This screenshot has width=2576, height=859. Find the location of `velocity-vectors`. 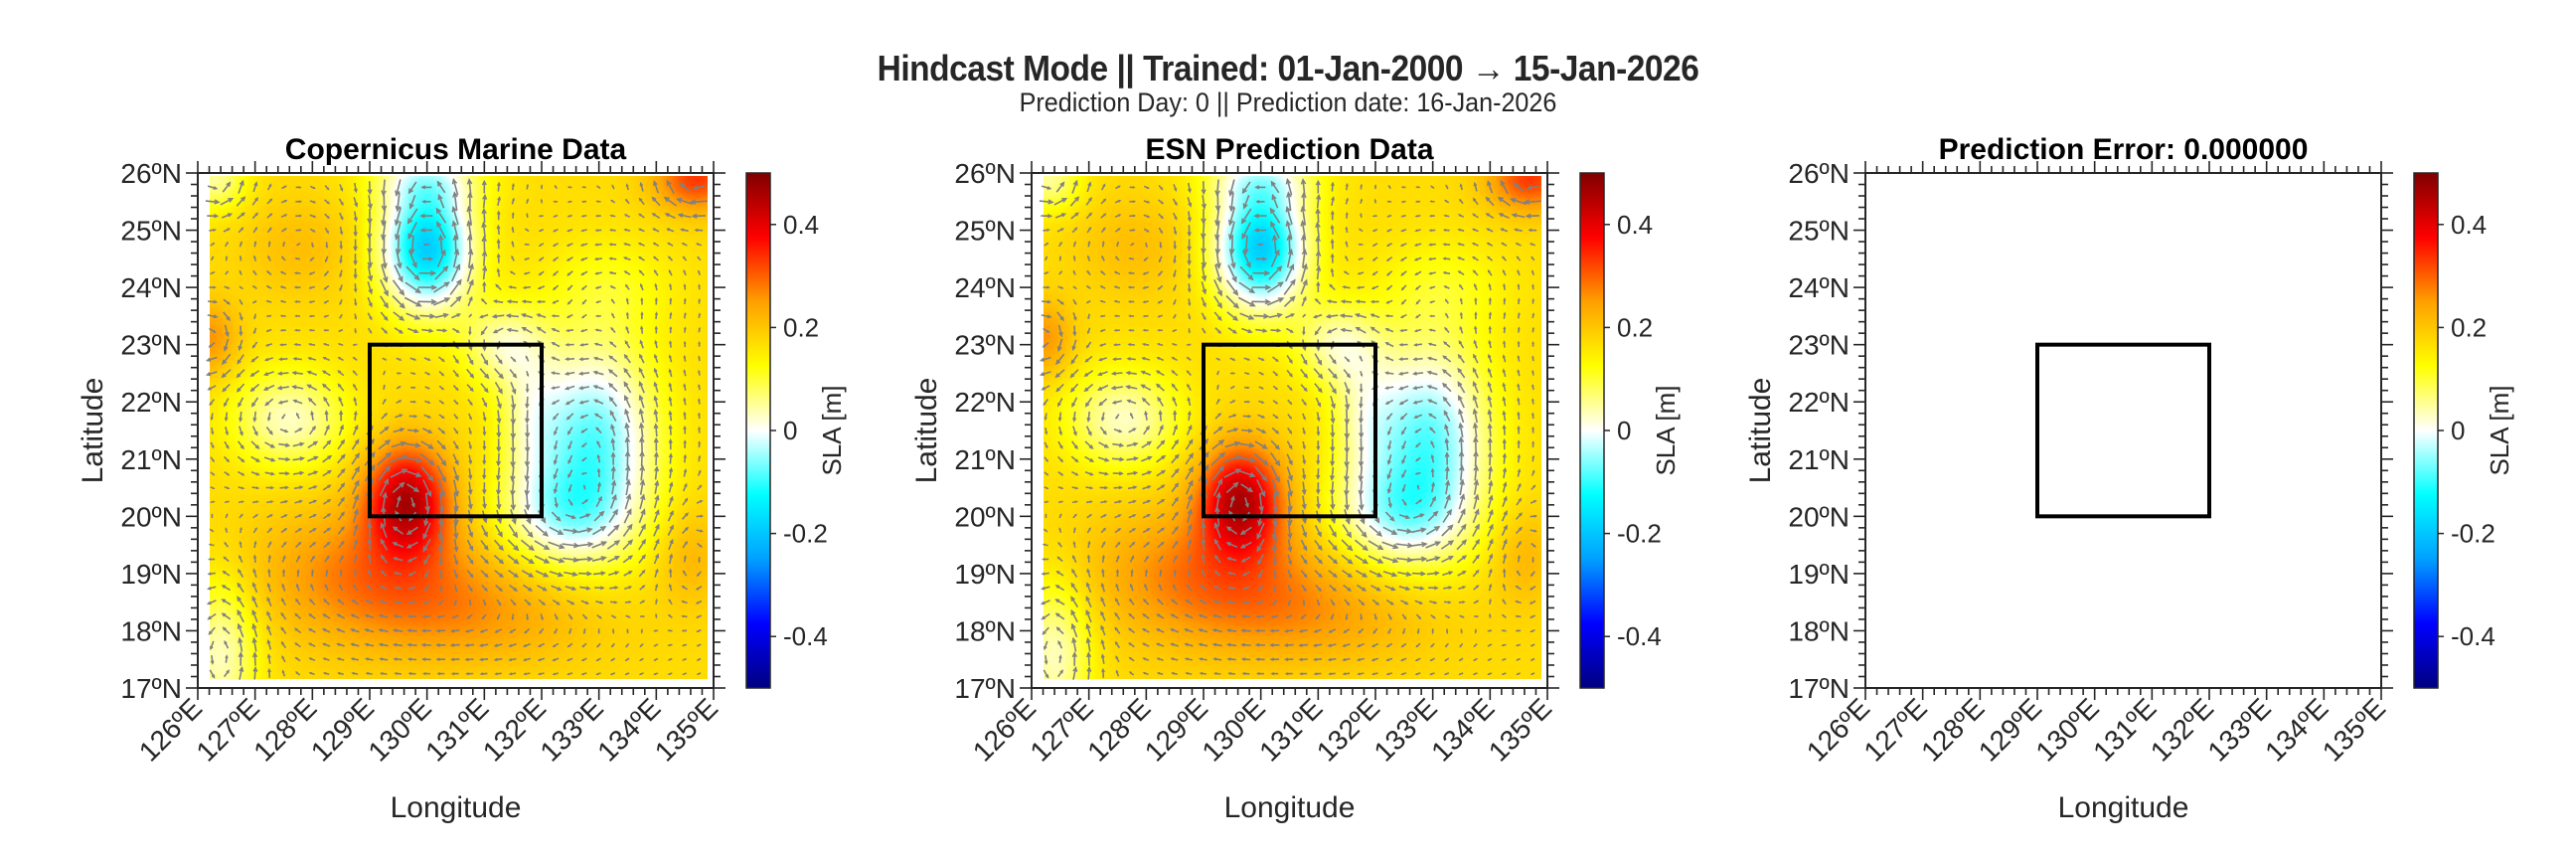

velocity-vectors is located at coordinates (456, 428).